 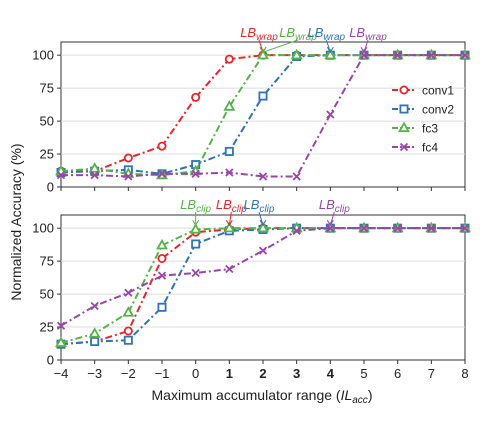 I want to click on x-tick-label: 0, so click(x=195, y=373).